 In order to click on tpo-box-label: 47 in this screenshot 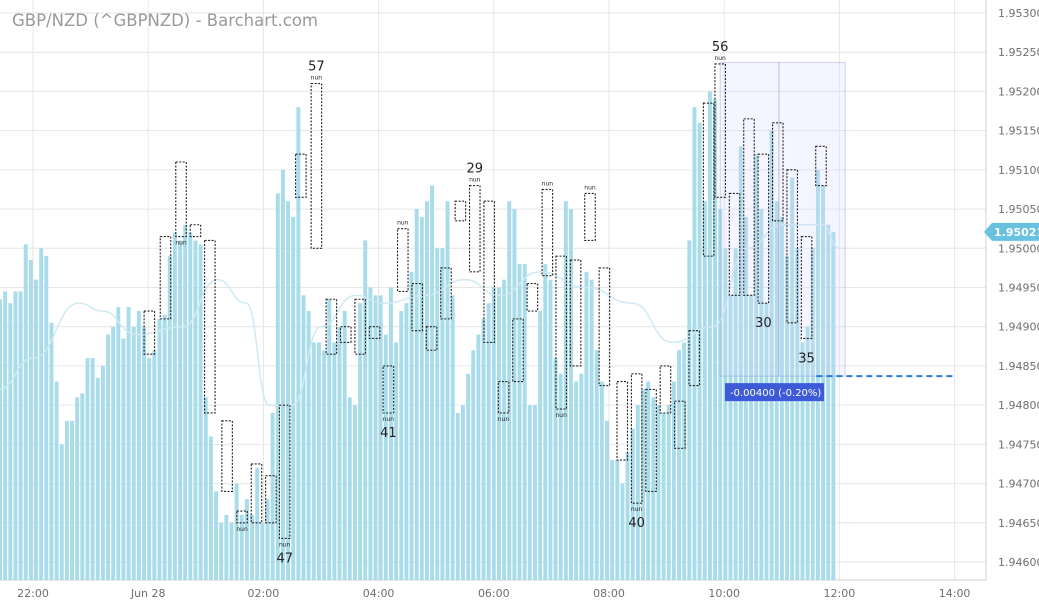, I will do `click(284, 558)`.